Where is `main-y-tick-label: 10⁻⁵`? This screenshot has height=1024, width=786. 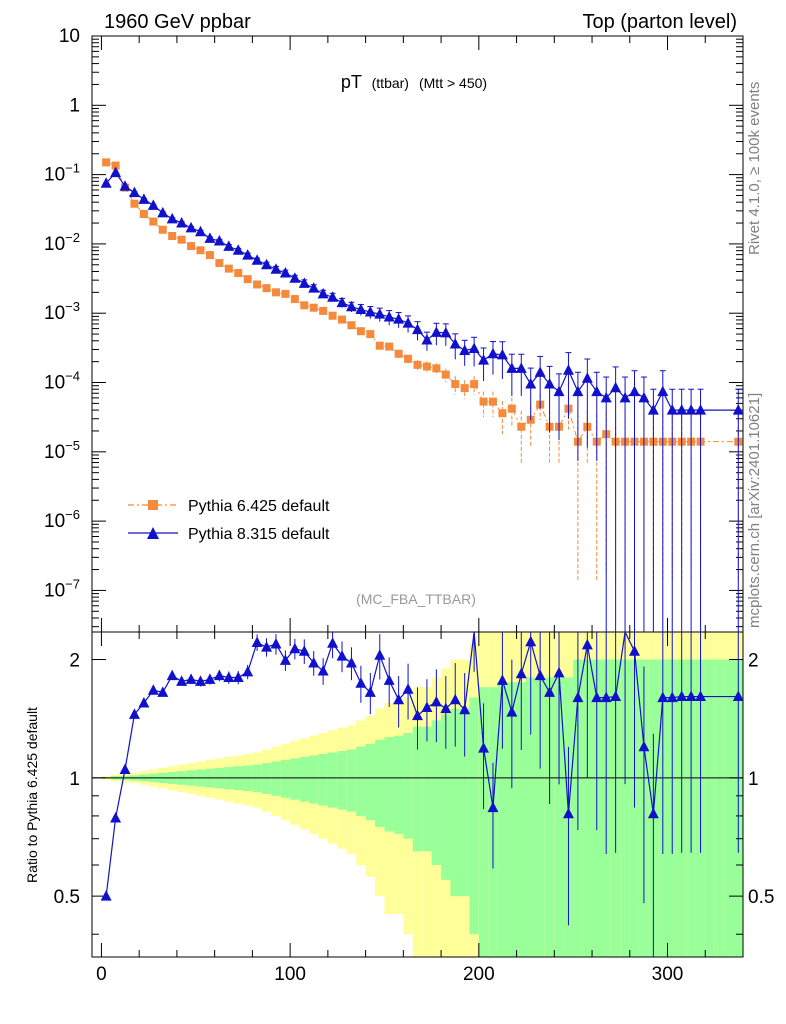 main-y-tick-label: 10⁻⁵ is located at coordinates (62, 450).